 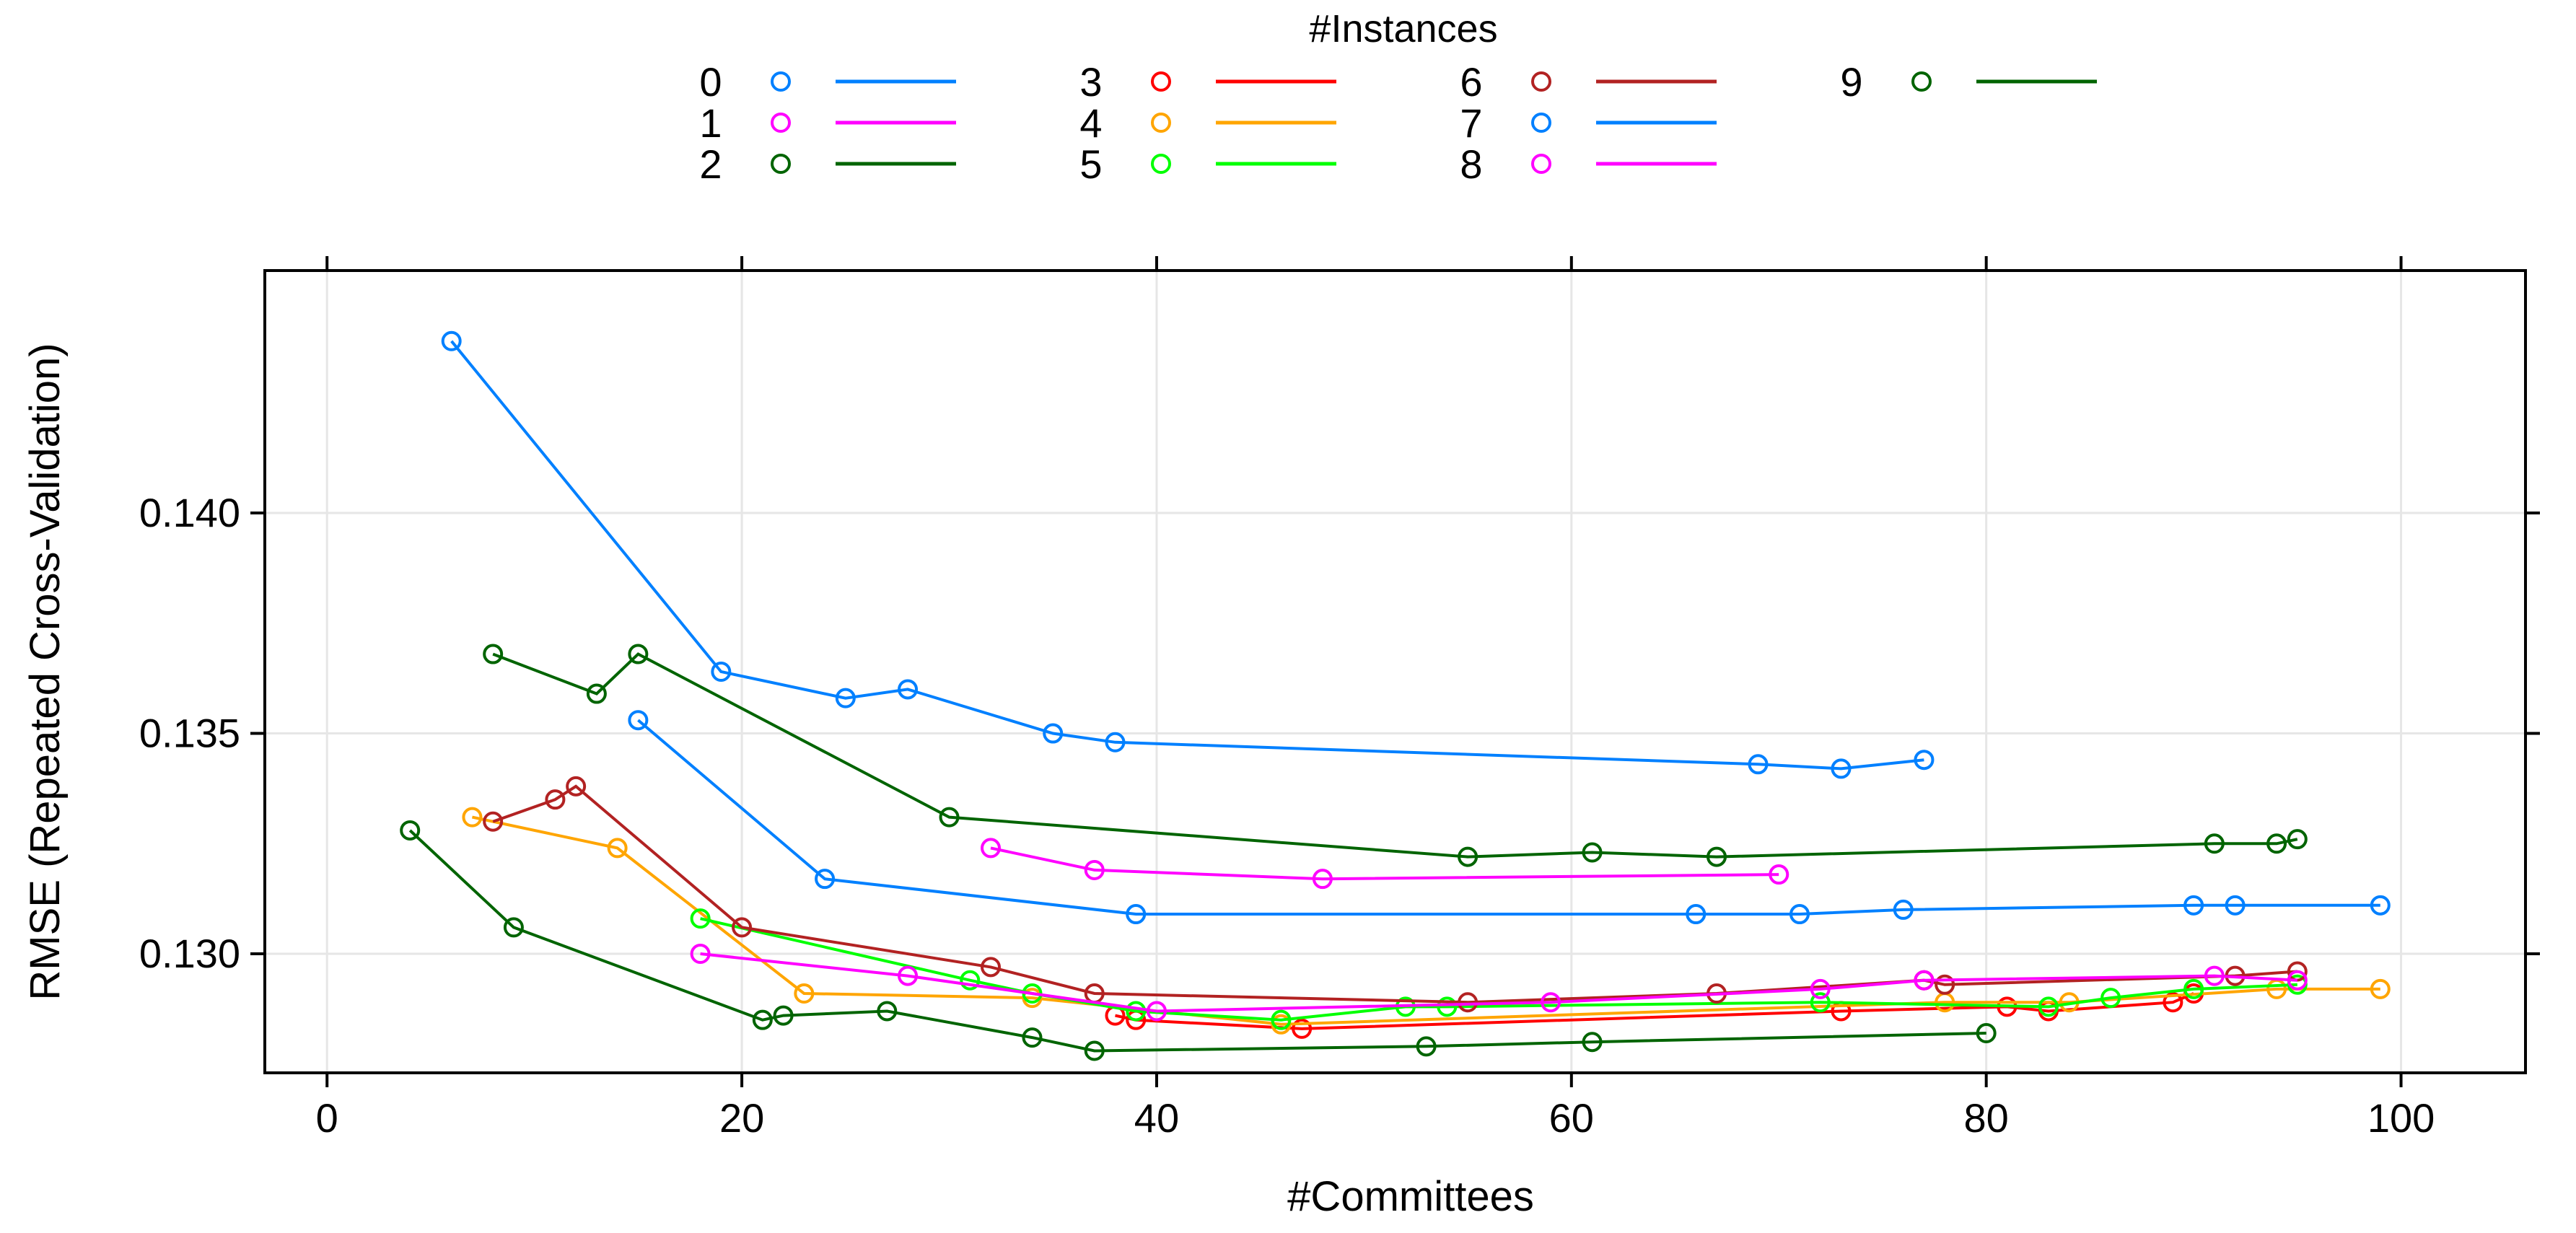 What do you see at coordinates (1156, 1118) in the screenshot?
I see `x-tick-label: 40` at bounding box center [1156, 1118].